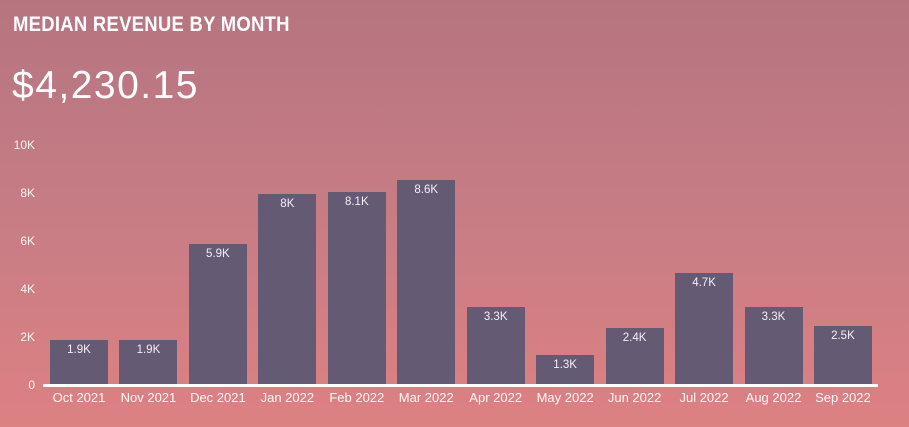 The width and height of the screenshot is (909, 427). Describe the element at coordinates (356, 289) in the screenshot. I see `bar-feb-2022: 8.1K` at that location.